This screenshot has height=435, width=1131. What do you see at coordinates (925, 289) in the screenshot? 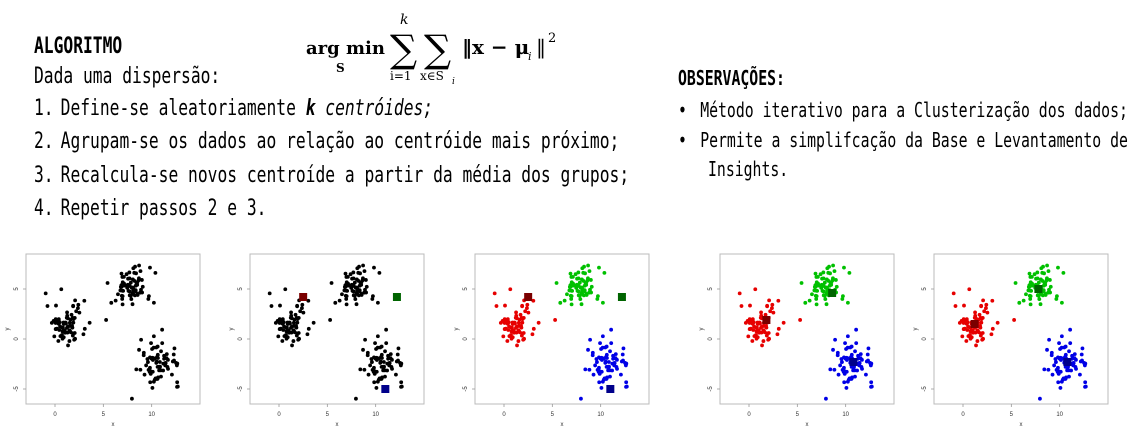
I see `y-tick-label: 5` at bounding box center [925, 289].